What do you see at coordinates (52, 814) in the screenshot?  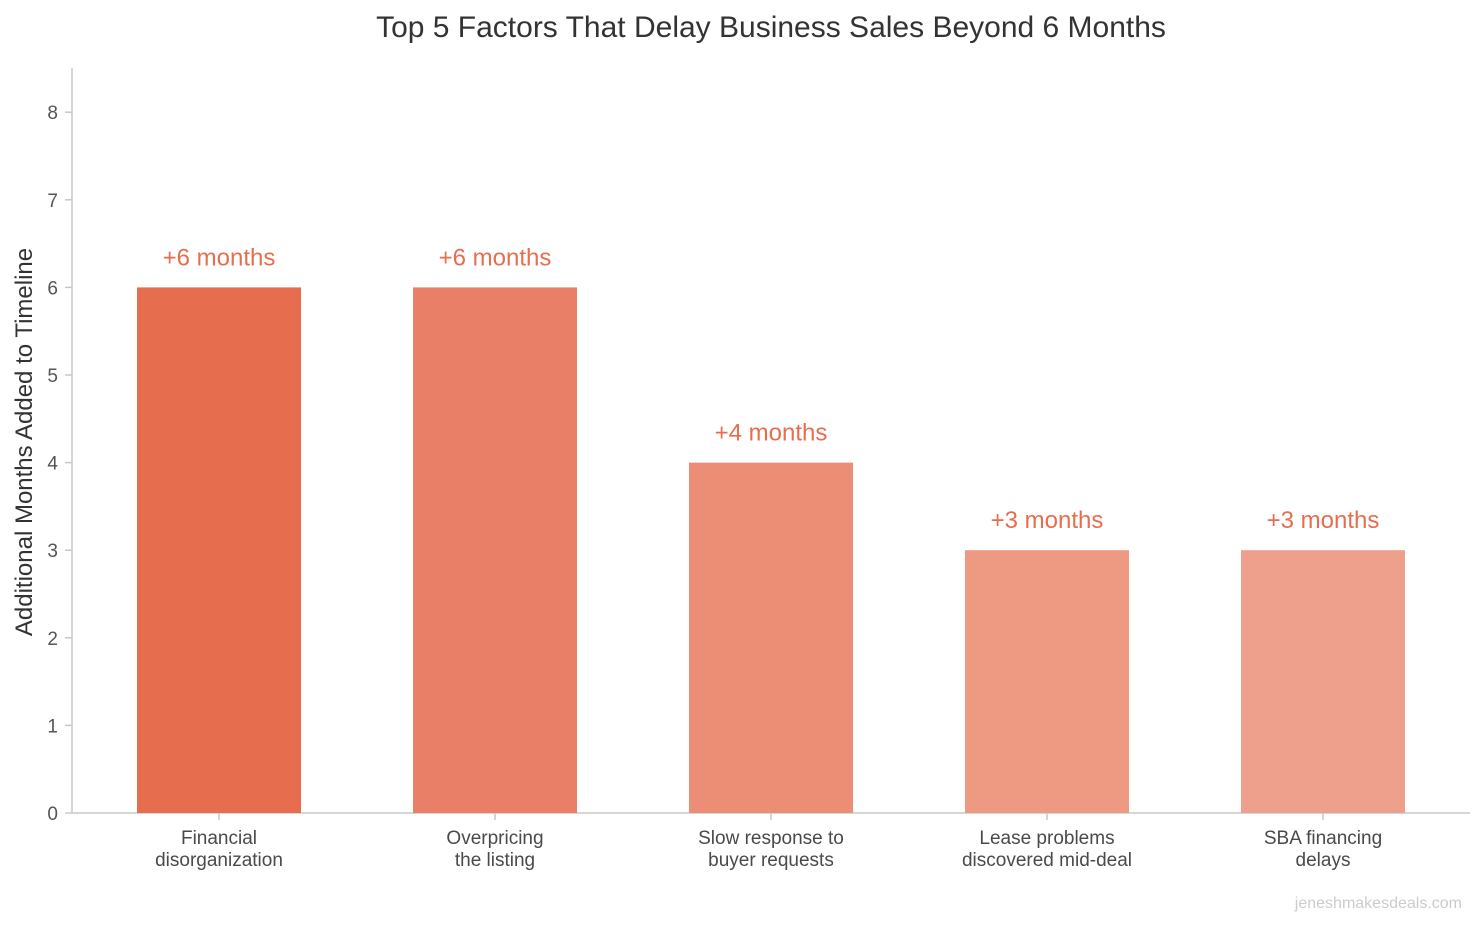 I see `y-tick-label: 0` at bounding box center [52, 814].